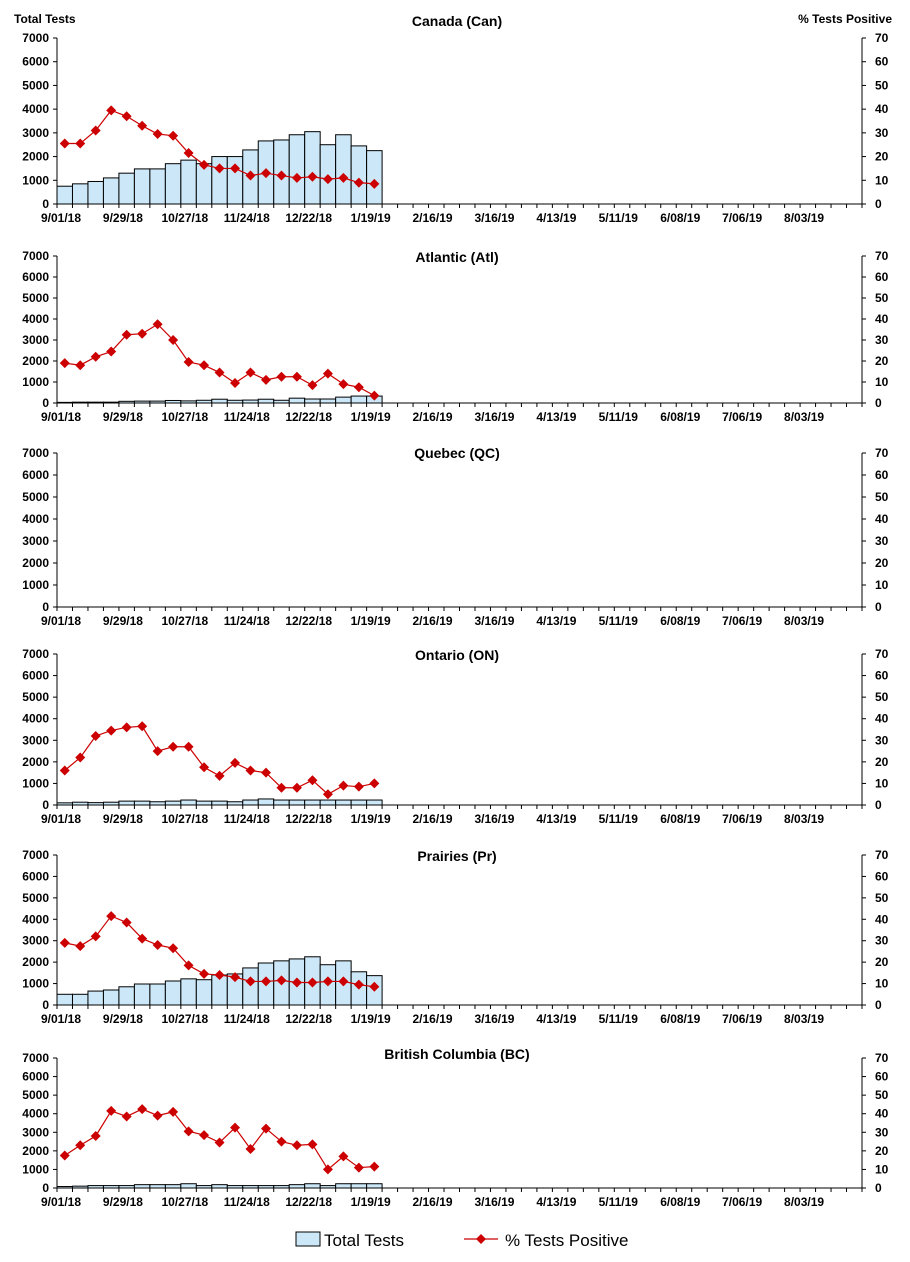 The height and width of the screenshot is (1262, 910). What do you see at coordinates (882, 654) in the screenshot?
I see `right-tick-label: 70` at bounding box center [882, 654].